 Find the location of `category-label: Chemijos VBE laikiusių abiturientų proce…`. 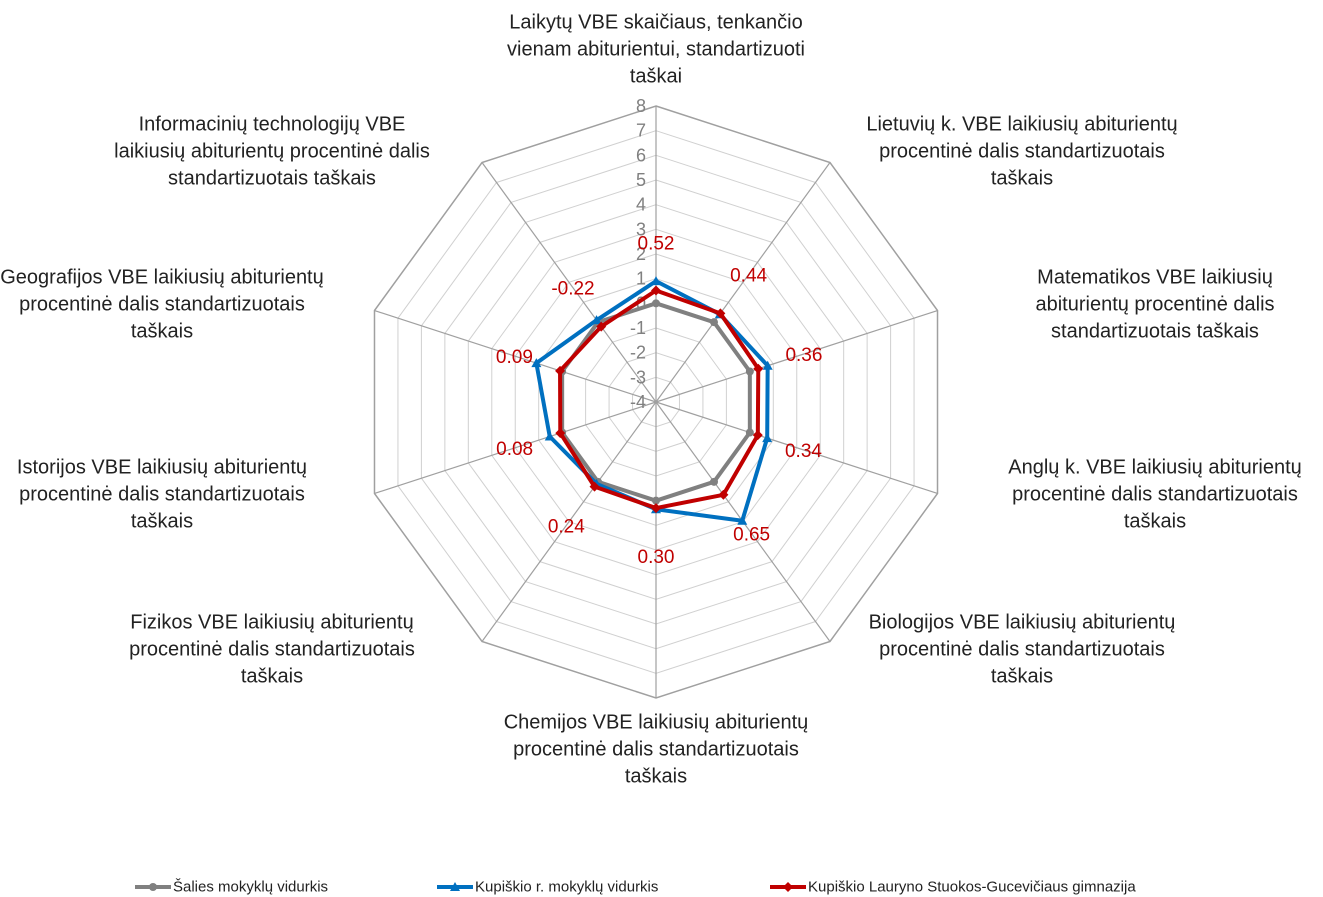

category-label: Chemijos VBE laikiusių abiturientų proce… is located at coordinates (656, 749).